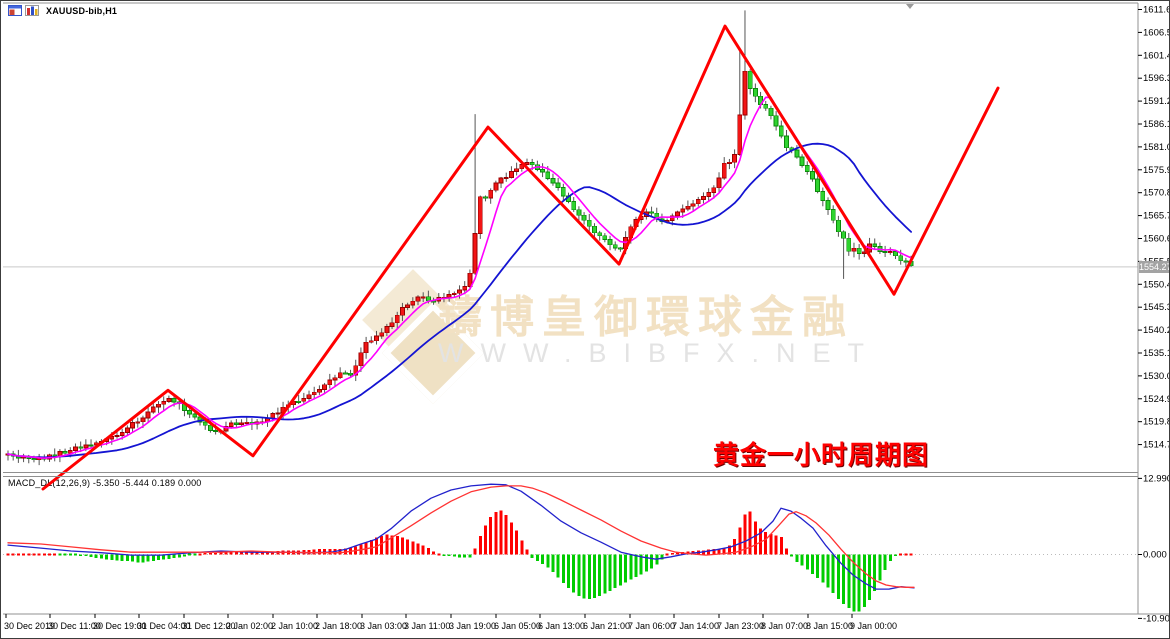 This screenshot has height=639, width=1170. What do you see at coordinates (294, 626) in the screenshot?
I see `svg-text: 2 Jan 10:00` at bounding box center [294, 626].